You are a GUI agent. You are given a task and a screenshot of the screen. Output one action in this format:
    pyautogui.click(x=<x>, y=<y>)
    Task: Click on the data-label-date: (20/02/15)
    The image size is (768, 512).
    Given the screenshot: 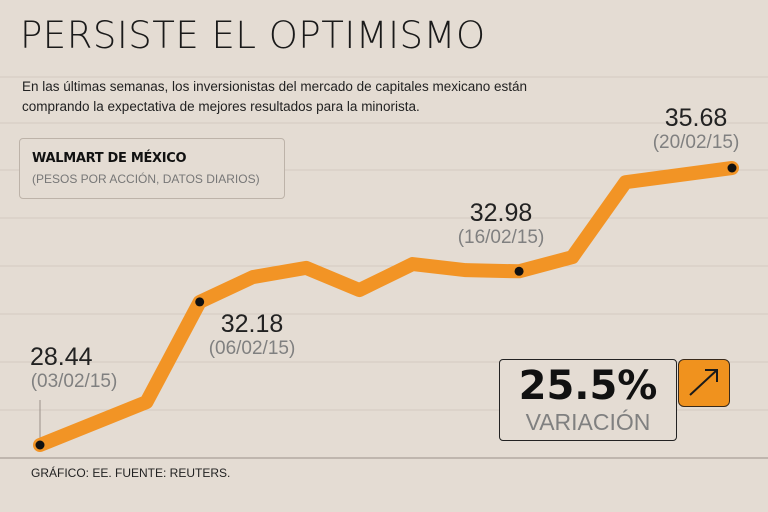 What is the action you would take?
    pyautogui.click(x=696, y=142)
    